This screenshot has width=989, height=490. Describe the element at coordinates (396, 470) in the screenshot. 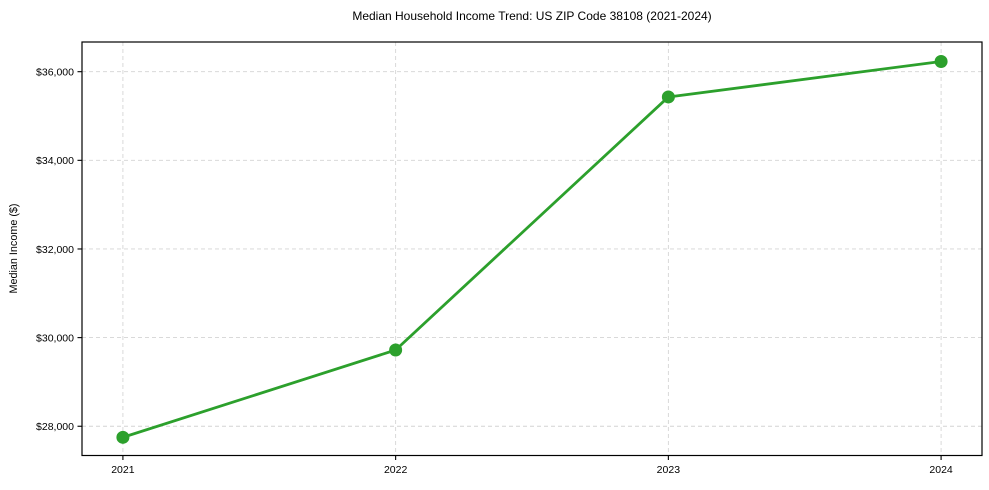

I see `x-tick-label: 2022` at that location.